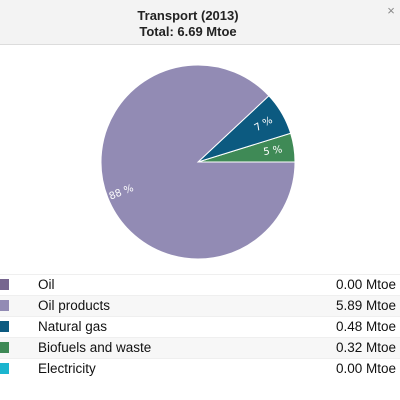 The height and width of the screenshot is (400, 400). I want to click on legend-row: Natural gas 0.48 Mtoe, so click(200, 326).